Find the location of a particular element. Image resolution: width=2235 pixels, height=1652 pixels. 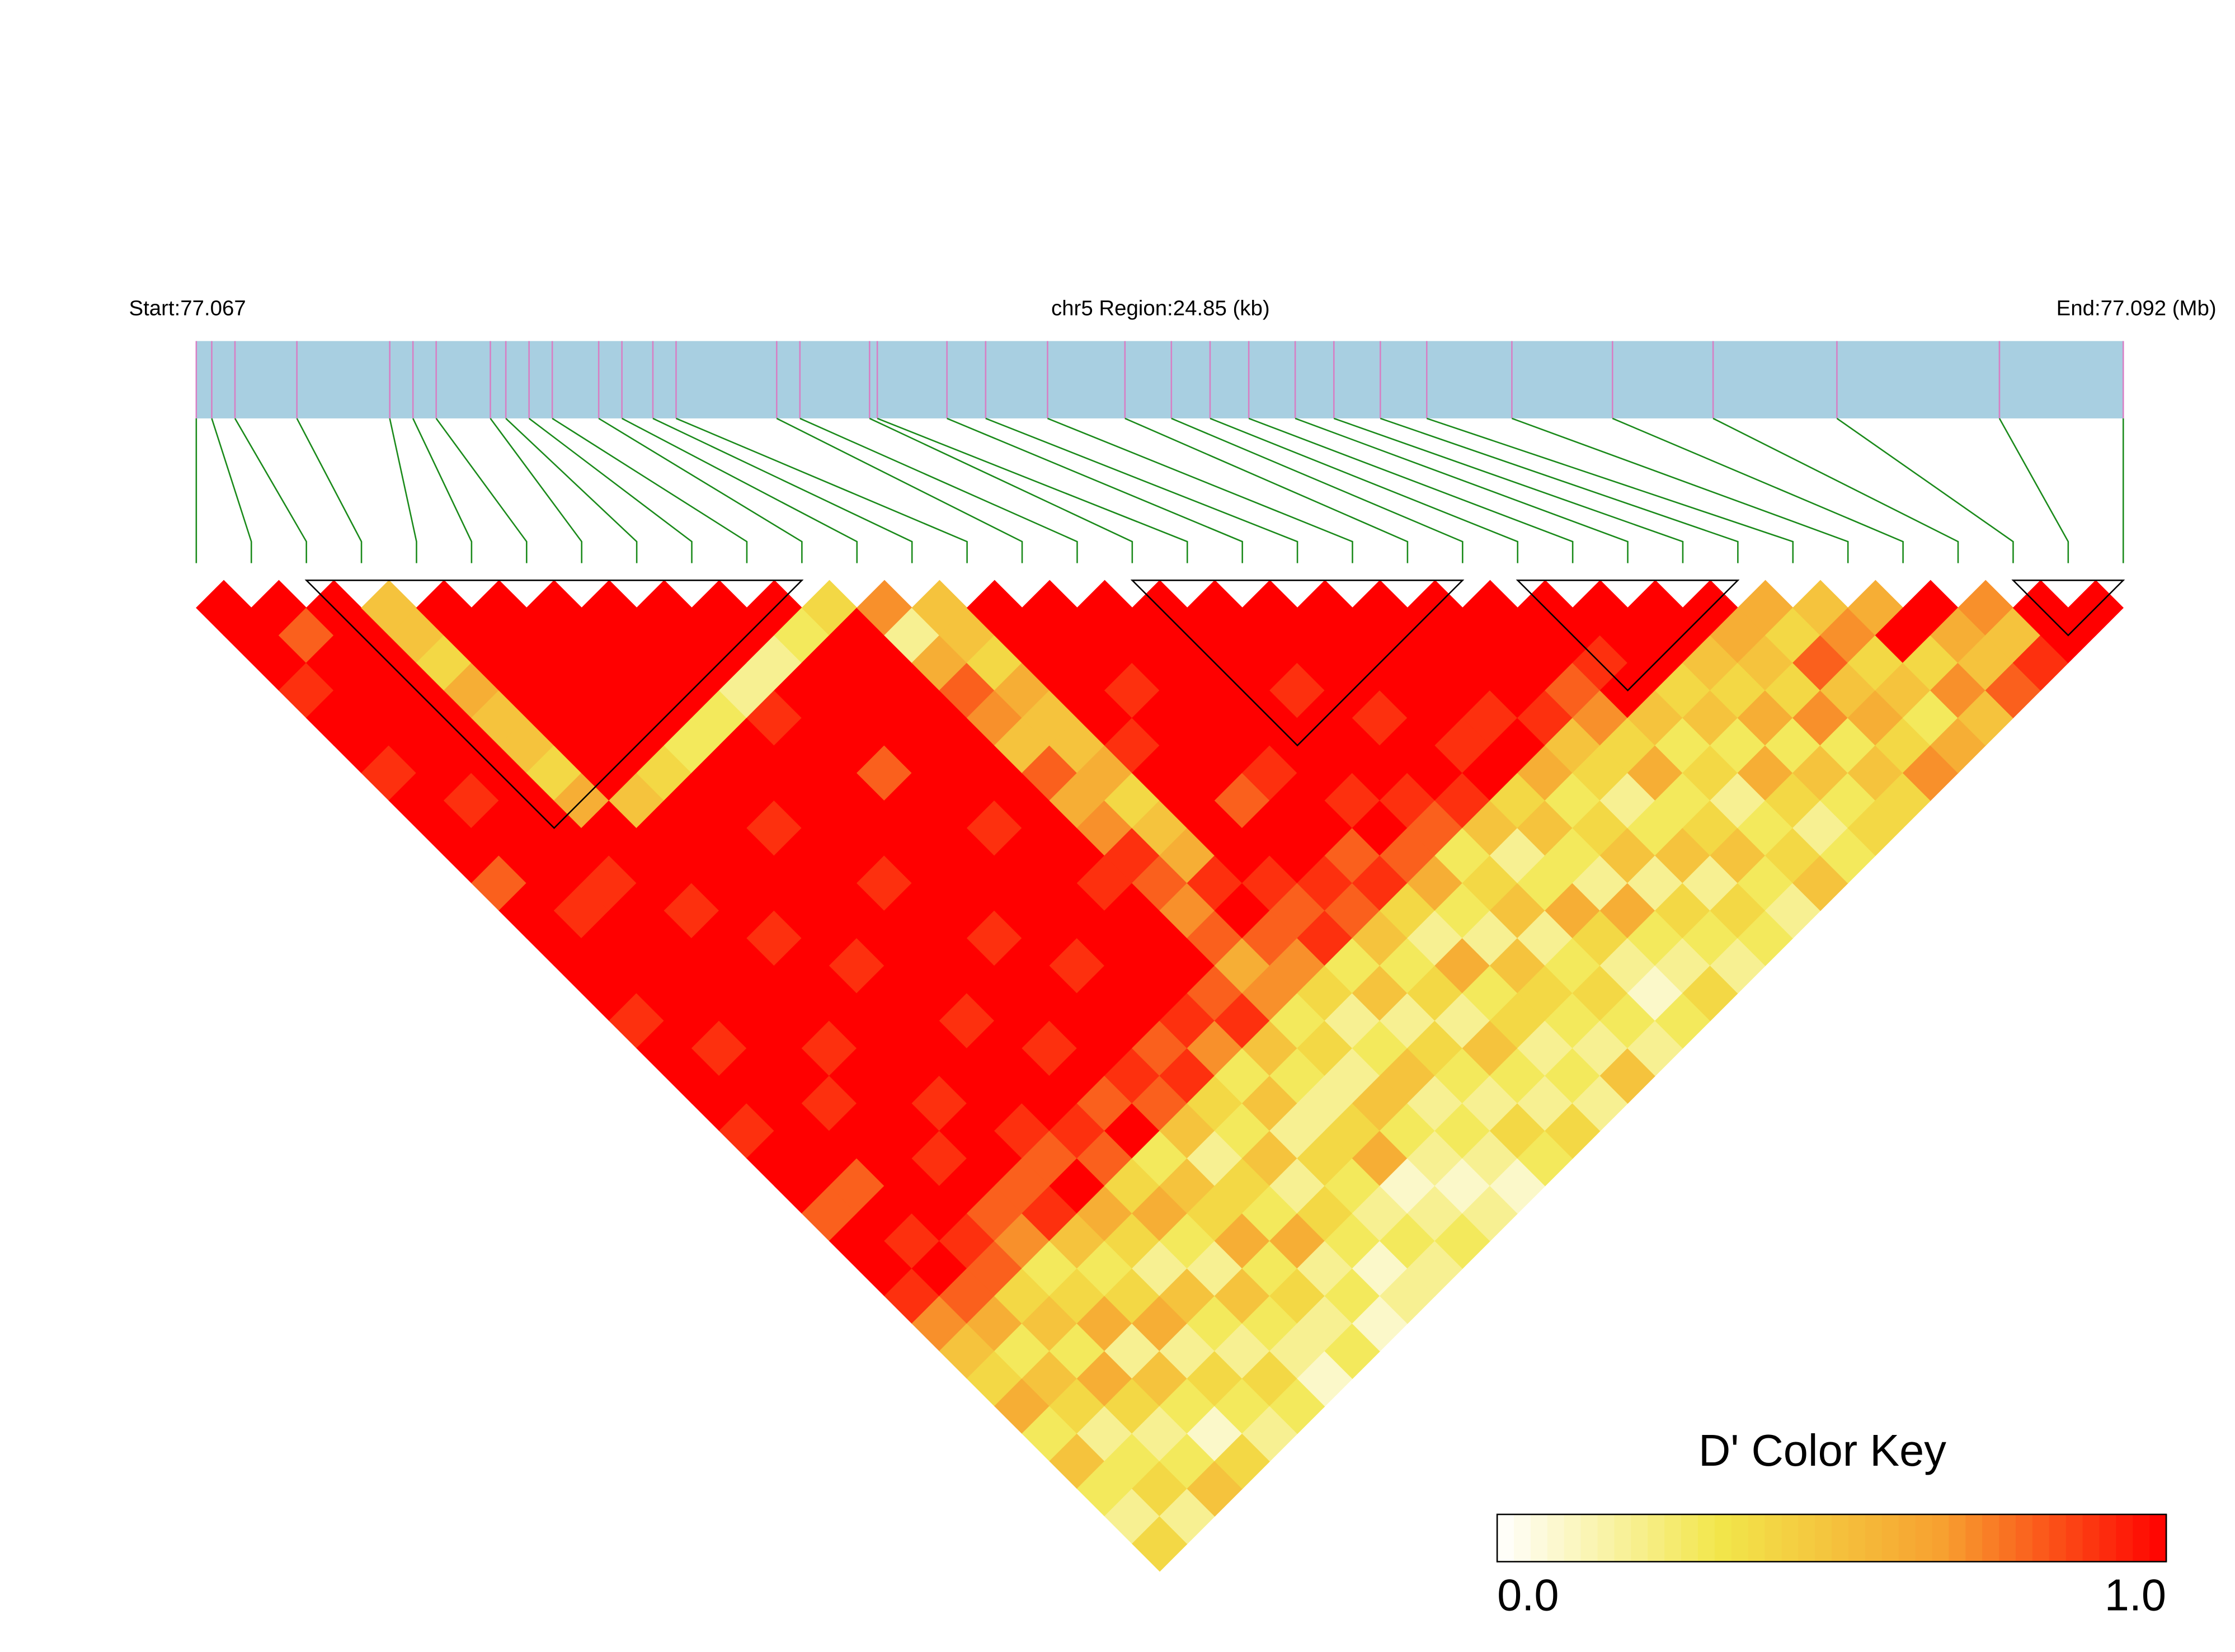

color-key-tick-label: 0.0 is located at coordinates (1528, 1595).